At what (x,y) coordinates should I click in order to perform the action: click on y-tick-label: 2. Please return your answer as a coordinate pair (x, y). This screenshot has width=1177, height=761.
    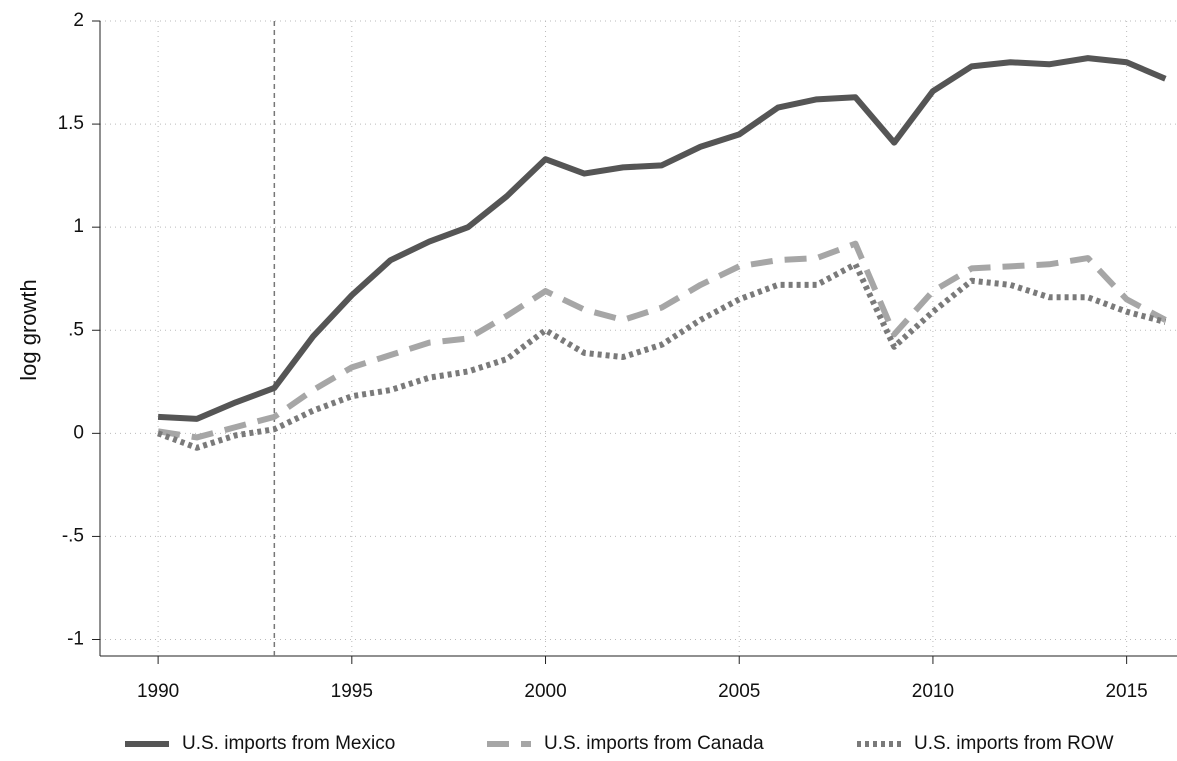
    Looking at the image, I should click on (78, 20).